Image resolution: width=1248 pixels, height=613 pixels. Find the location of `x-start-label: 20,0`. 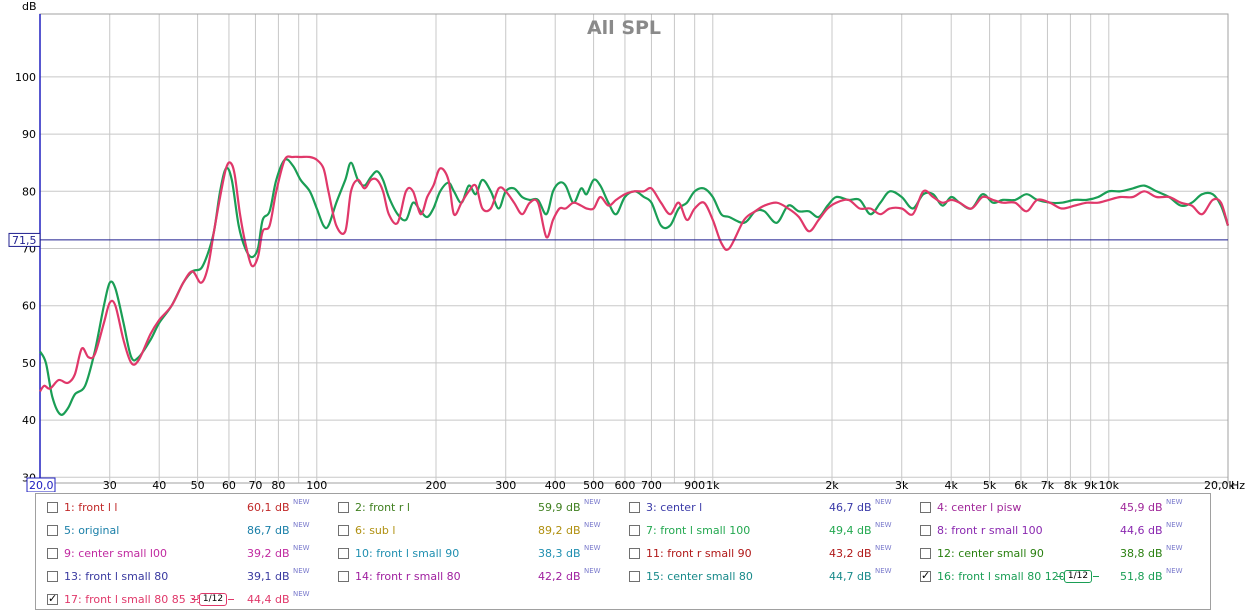

x-start-label: 20,0 is located at coordinates (41, 485).